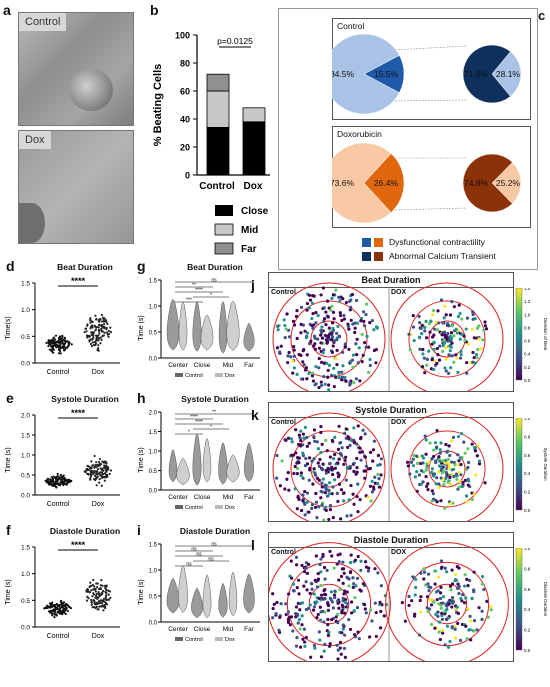 This screenshot has height=687, width=550. What do you see at coordinates (214, 545) in the screenshot?
I see `violin-sig-label: ns` at bounding box center [214, 545].